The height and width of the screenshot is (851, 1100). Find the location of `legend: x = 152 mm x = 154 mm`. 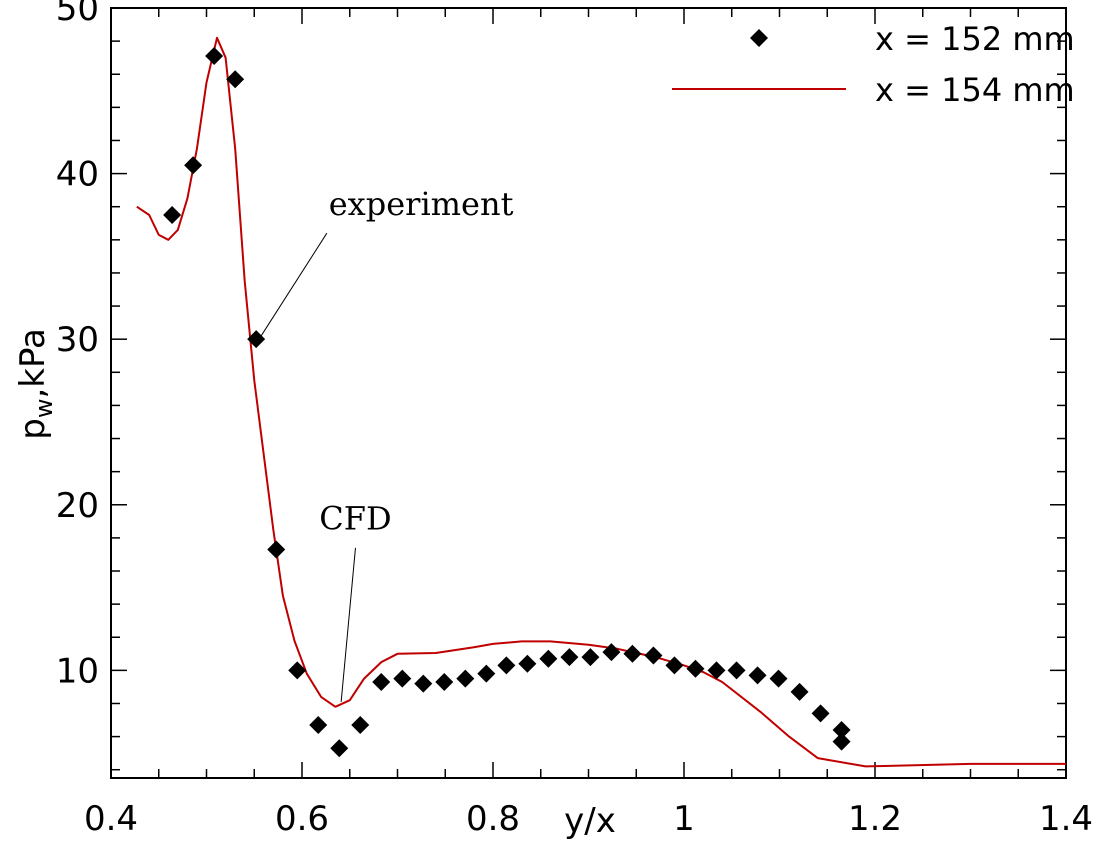

legend: x = 152 mm x = 154 mm is located at coordinates (873, 64).